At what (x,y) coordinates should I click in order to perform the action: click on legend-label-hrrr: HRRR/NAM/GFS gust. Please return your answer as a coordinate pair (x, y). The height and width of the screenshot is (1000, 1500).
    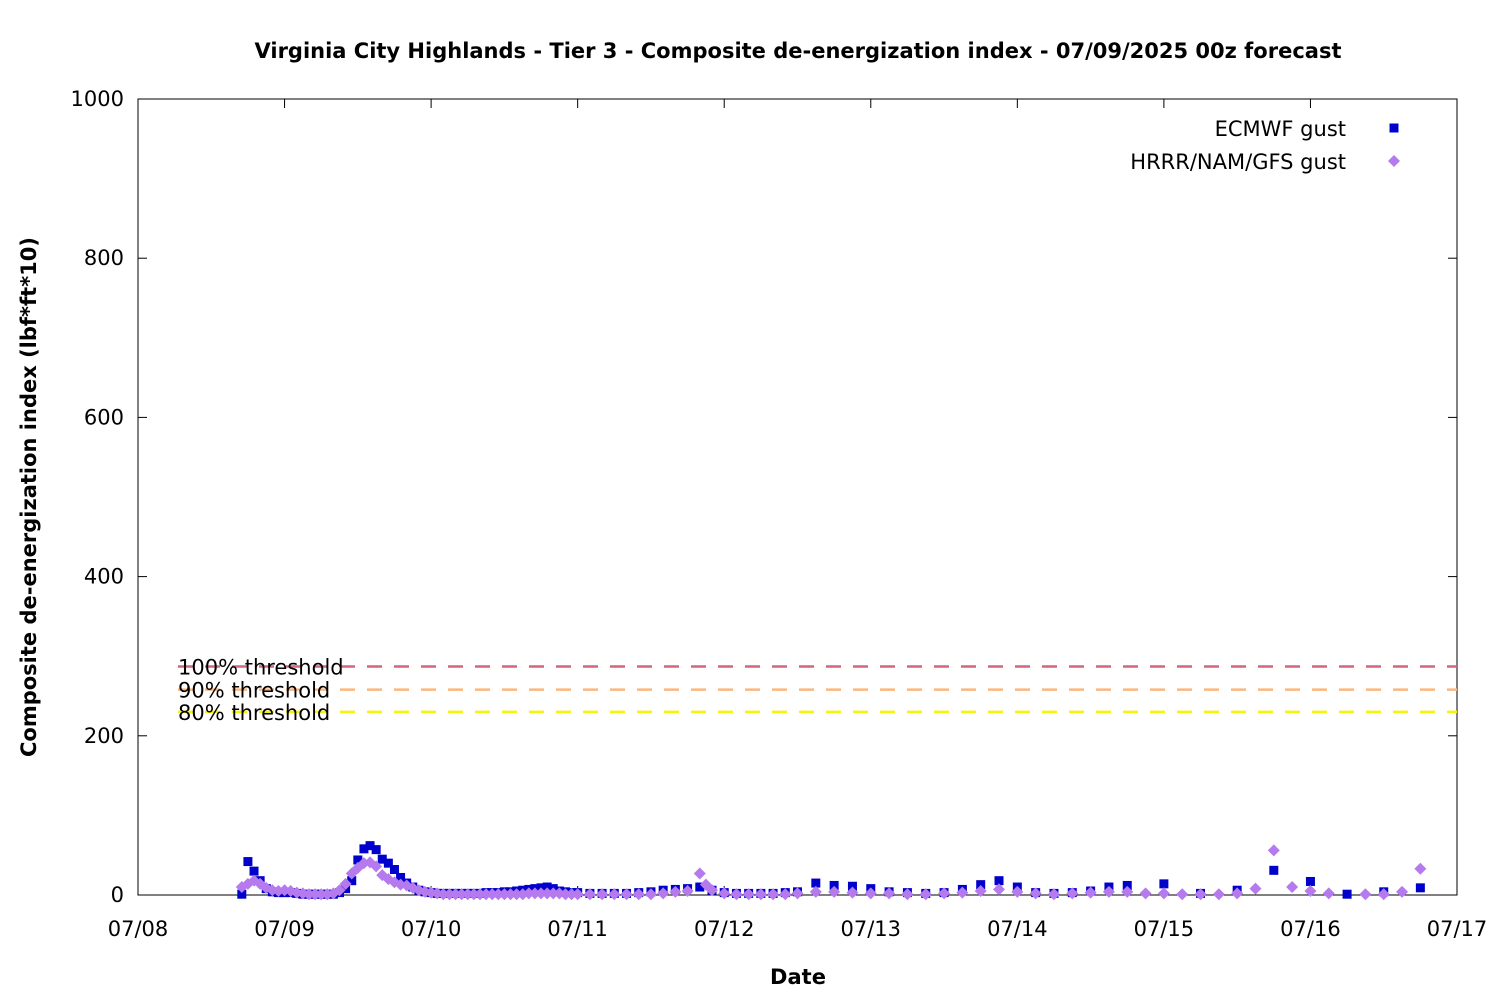
    Looking at the image, I should click on (1238, 162).